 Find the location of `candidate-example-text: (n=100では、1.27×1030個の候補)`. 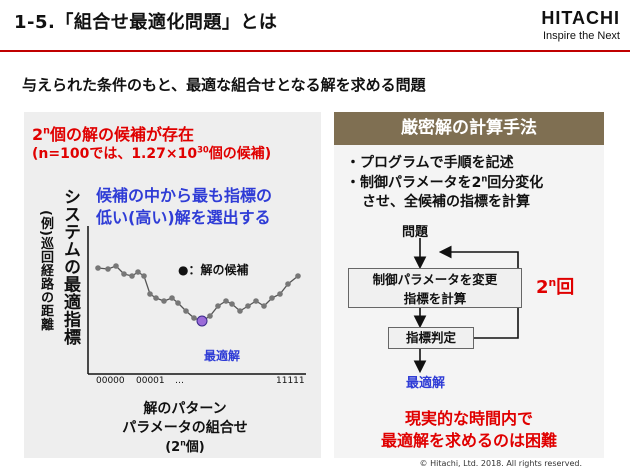

candidate-example-text: (n=100では、1.27×1030個の候補) is located at coordinates (152, 153).